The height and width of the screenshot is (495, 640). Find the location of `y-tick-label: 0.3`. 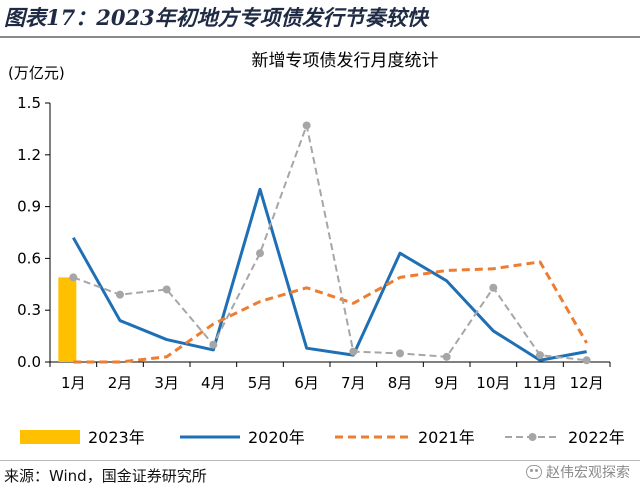

y-tick-label: 0.3 is located at coordinates (29, 310).